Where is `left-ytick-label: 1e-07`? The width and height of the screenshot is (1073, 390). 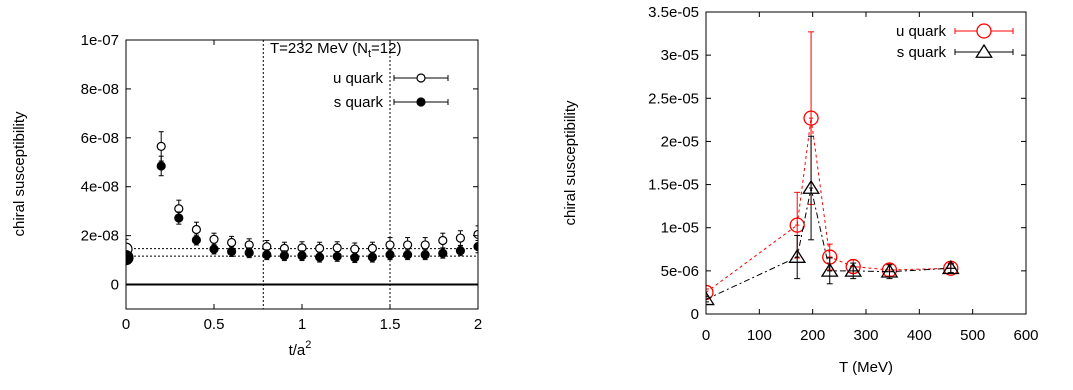 left-ytick-label: 1e-07 is located at coordinates (100, 40).